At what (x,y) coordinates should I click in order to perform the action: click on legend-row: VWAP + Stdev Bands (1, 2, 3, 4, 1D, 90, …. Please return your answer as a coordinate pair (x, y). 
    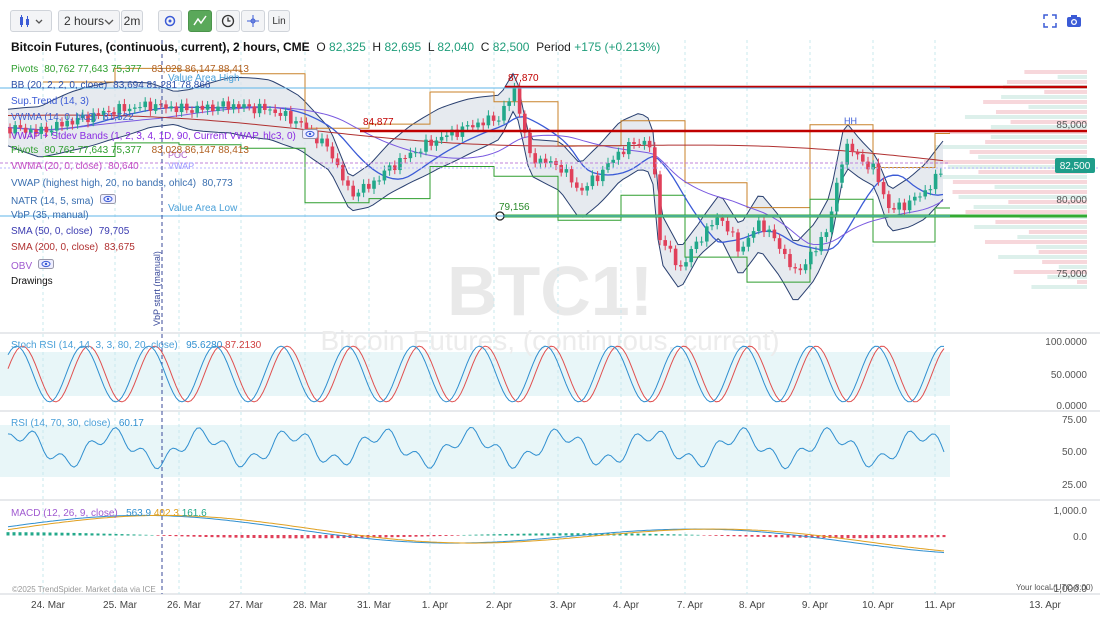
    Looking at the image, I should click on (164, 135).